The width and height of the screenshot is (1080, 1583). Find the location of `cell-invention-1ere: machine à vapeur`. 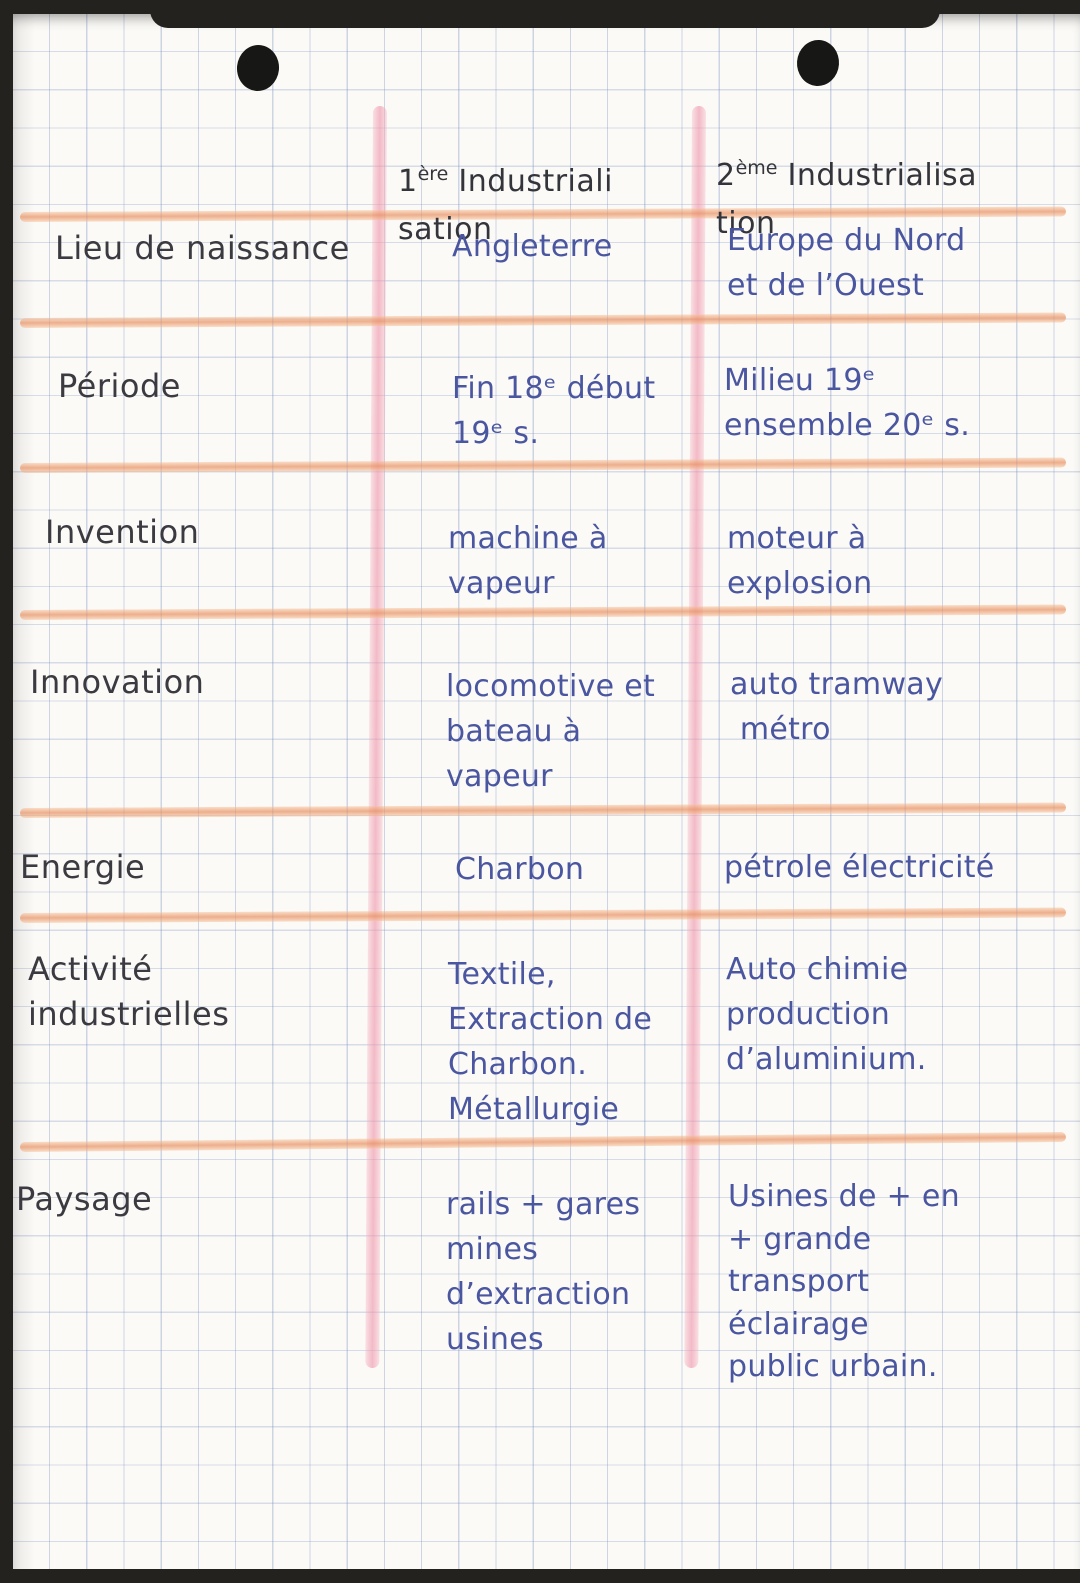

cell-invention-1ere: machine à vapeur is located at coordinates (528, 561).